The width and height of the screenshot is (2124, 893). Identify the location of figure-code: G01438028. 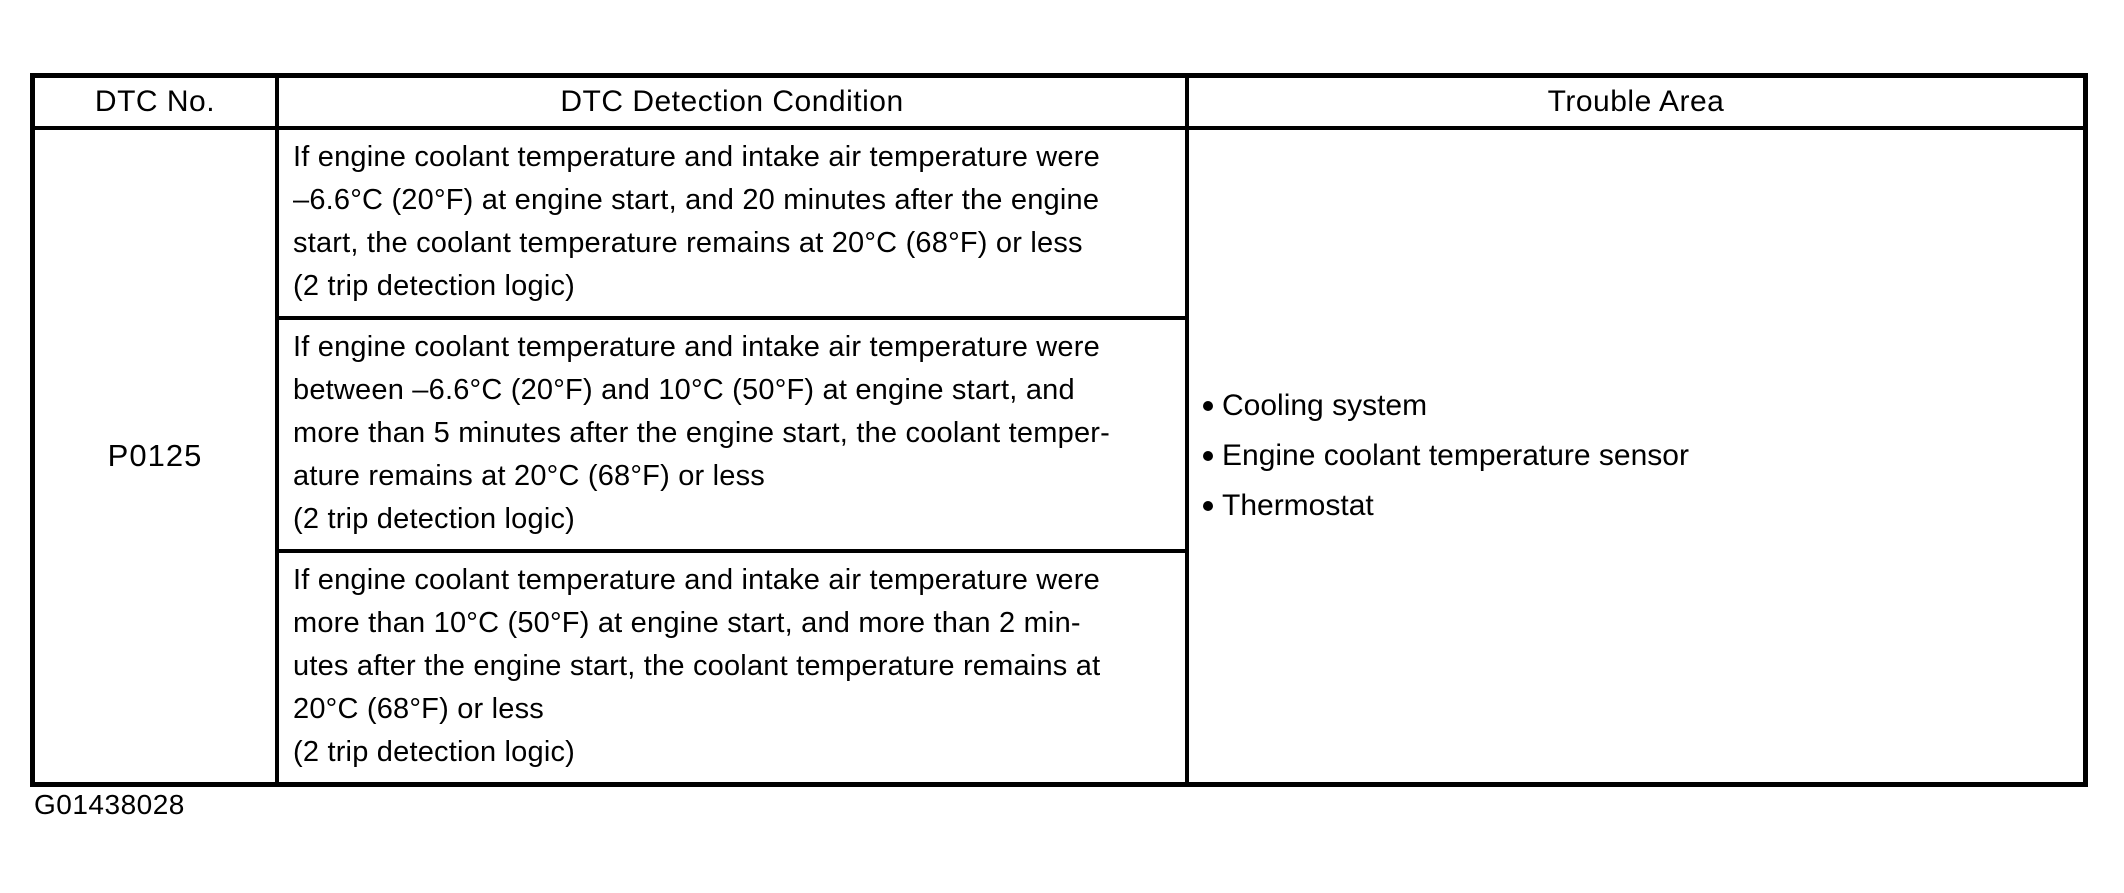
(109, 804).